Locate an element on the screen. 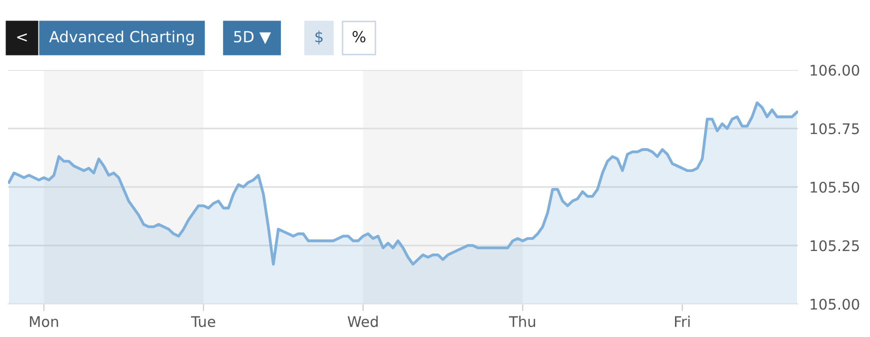  y-tick-label: 105.25 is located at coordinates (834, 246).